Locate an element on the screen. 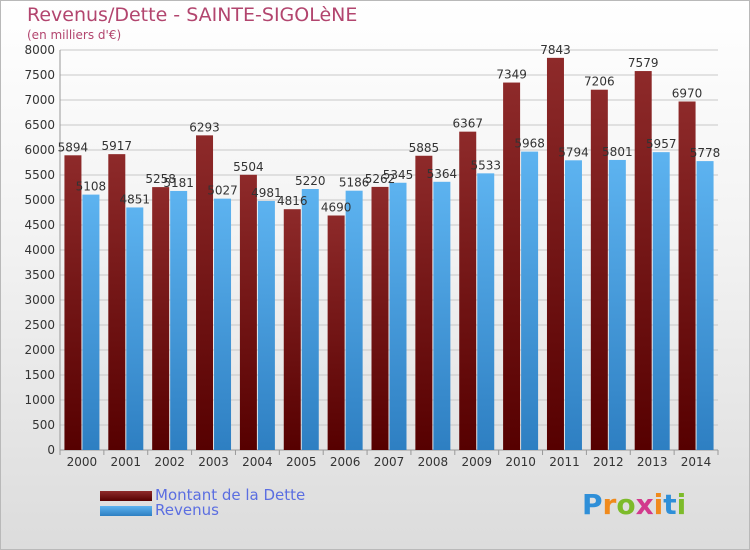  x-tick-label: 2008 is located at coordinates (433, 462).